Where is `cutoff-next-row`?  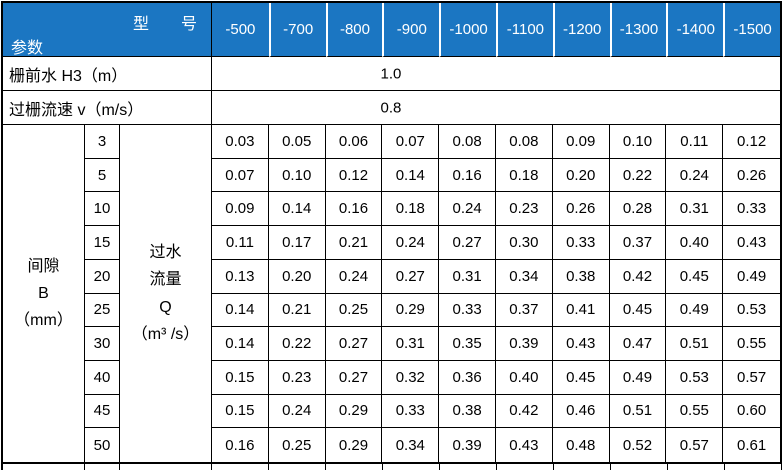
cutoff-next-row is located at coordinates (391, 467).